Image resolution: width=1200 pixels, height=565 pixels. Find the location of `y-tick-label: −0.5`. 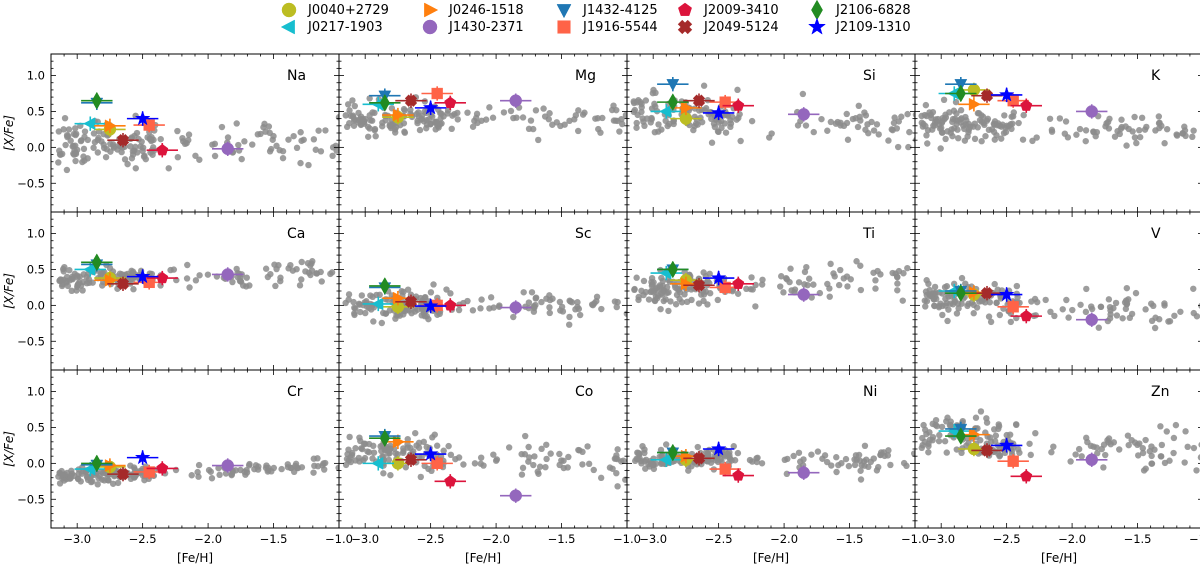

y-tick-label: −0.5 is located at coordinates (31, 499).